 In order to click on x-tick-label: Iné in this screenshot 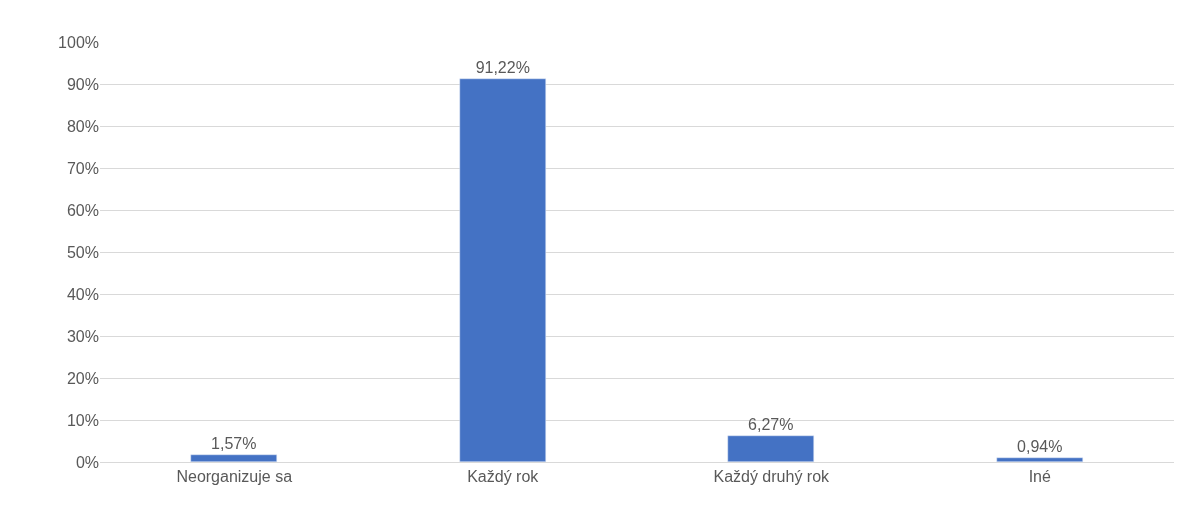, I will do `click(1039, 477)`.